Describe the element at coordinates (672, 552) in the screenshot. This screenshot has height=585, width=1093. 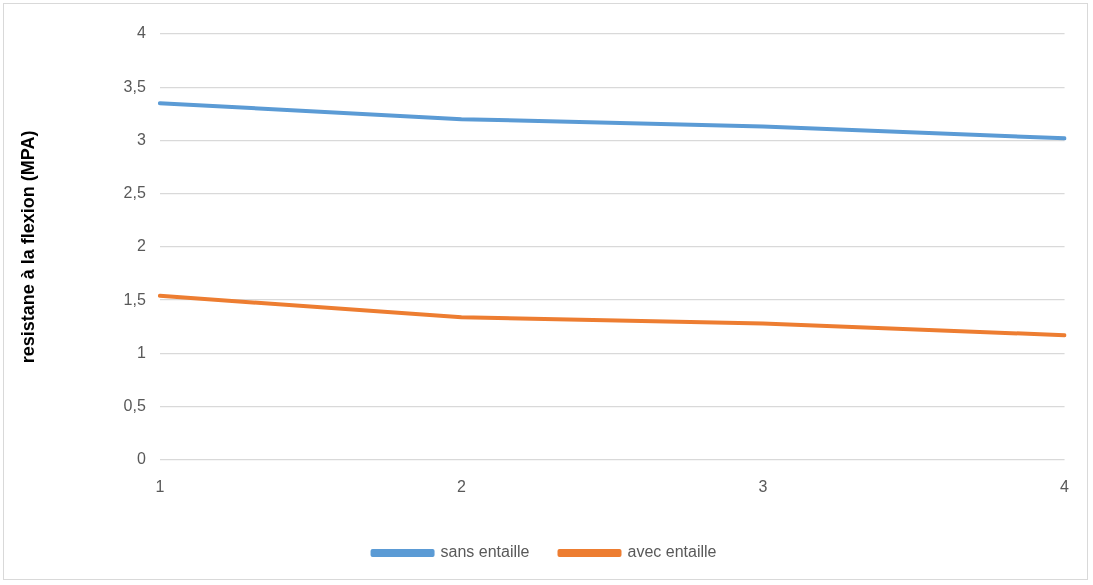
I see `legend-label: avec entaille` at that location.